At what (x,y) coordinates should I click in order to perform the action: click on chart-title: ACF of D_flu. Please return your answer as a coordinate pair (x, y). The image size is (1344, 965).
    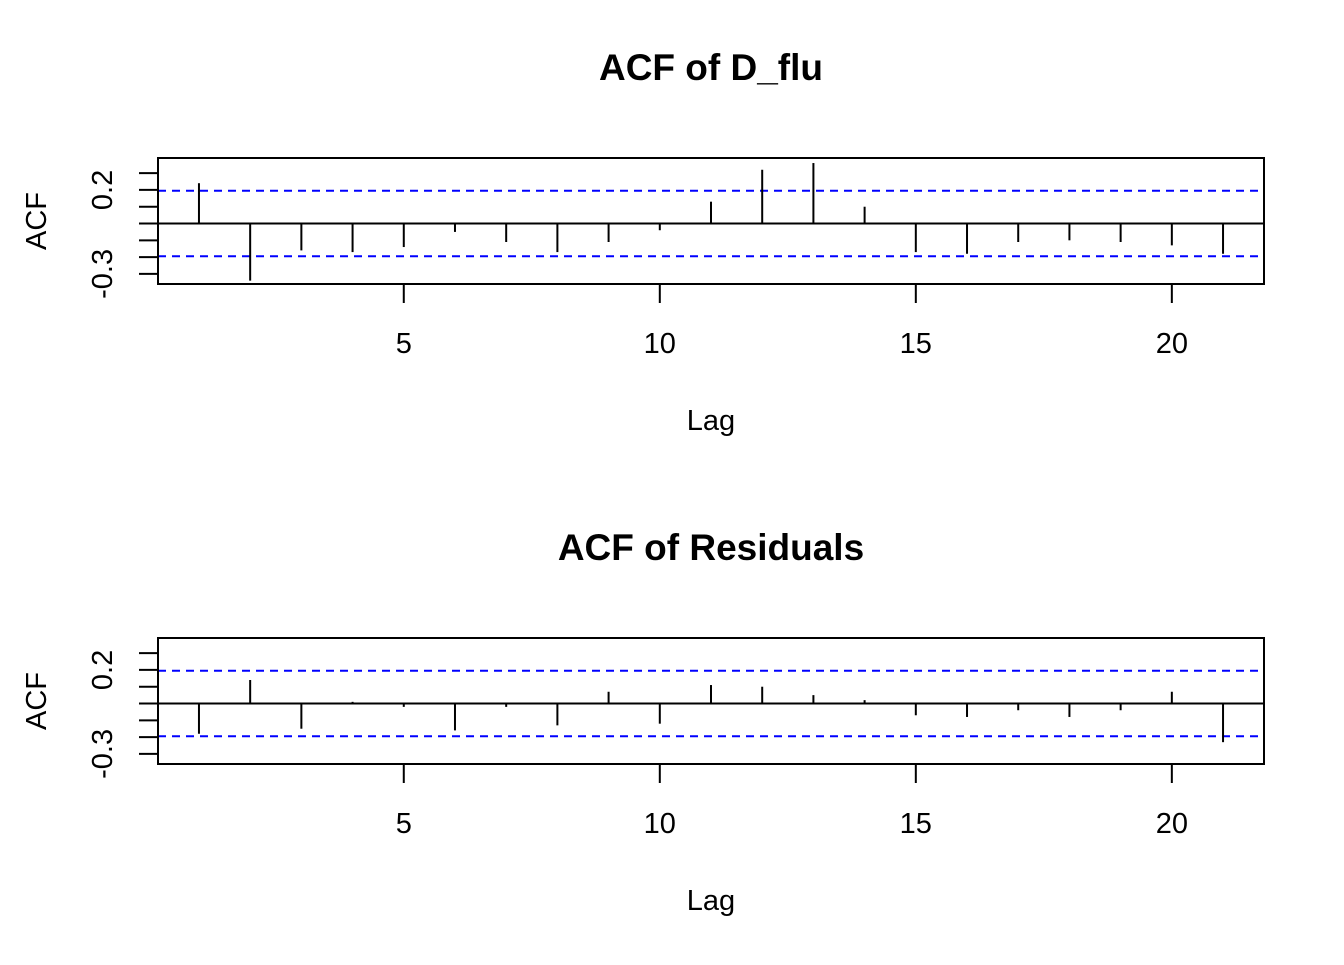
    Looking at the image, I should click on (711, 67).